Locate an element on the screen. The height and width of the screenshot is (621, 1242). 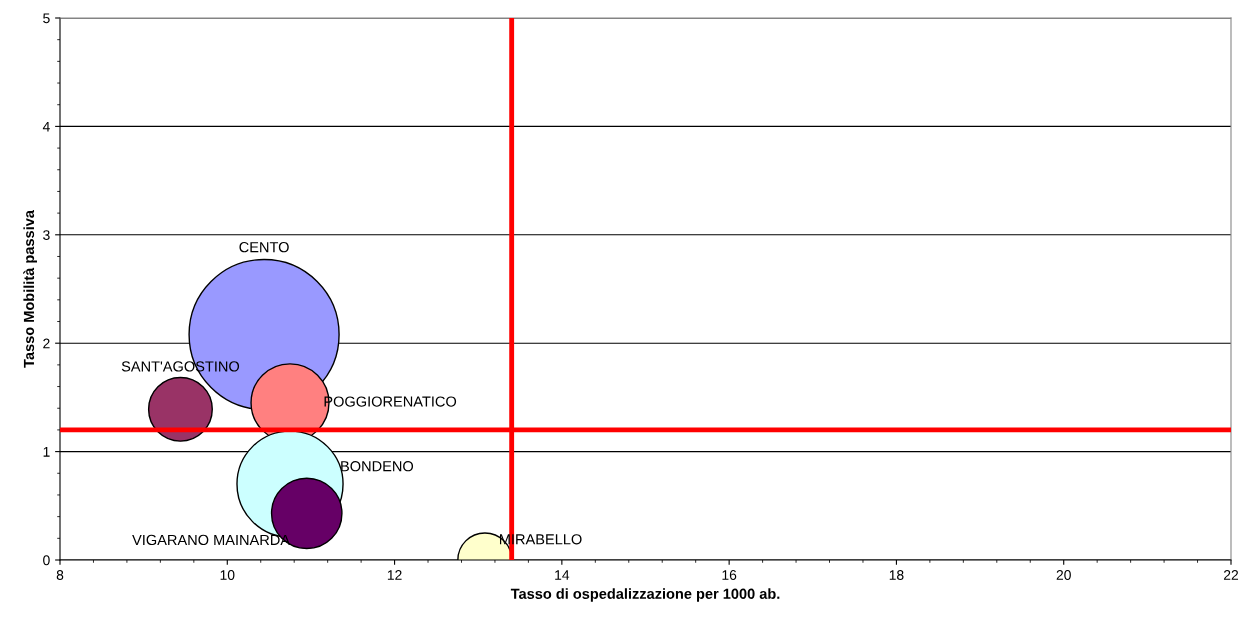
x-tick-label: 10 is located at coordinates (227, 575).